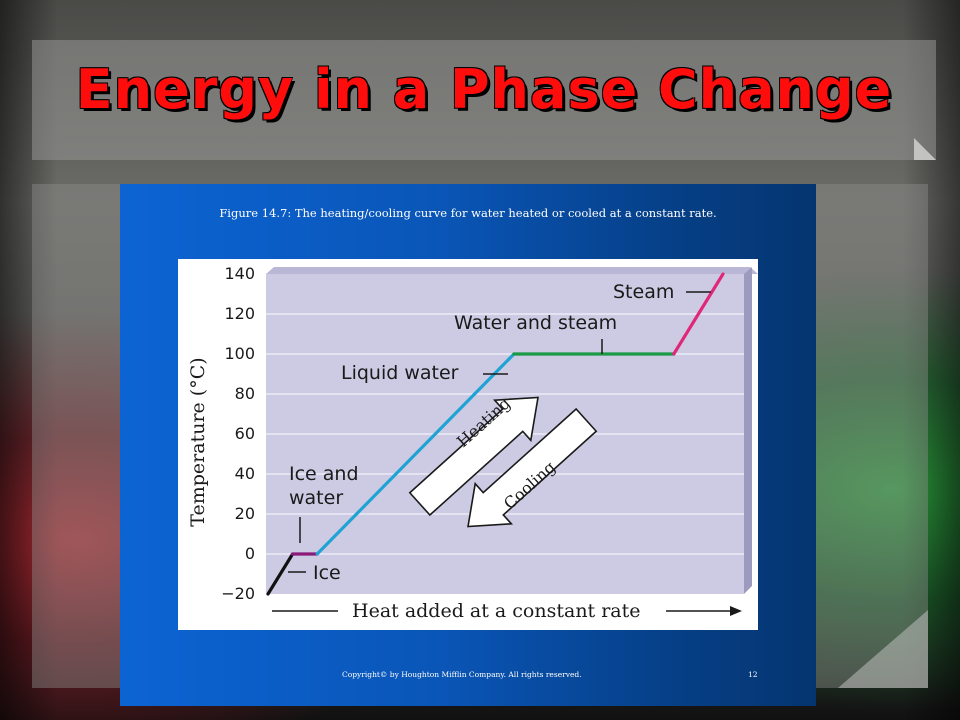  I want to click on segment-ice, so click(280, 574).